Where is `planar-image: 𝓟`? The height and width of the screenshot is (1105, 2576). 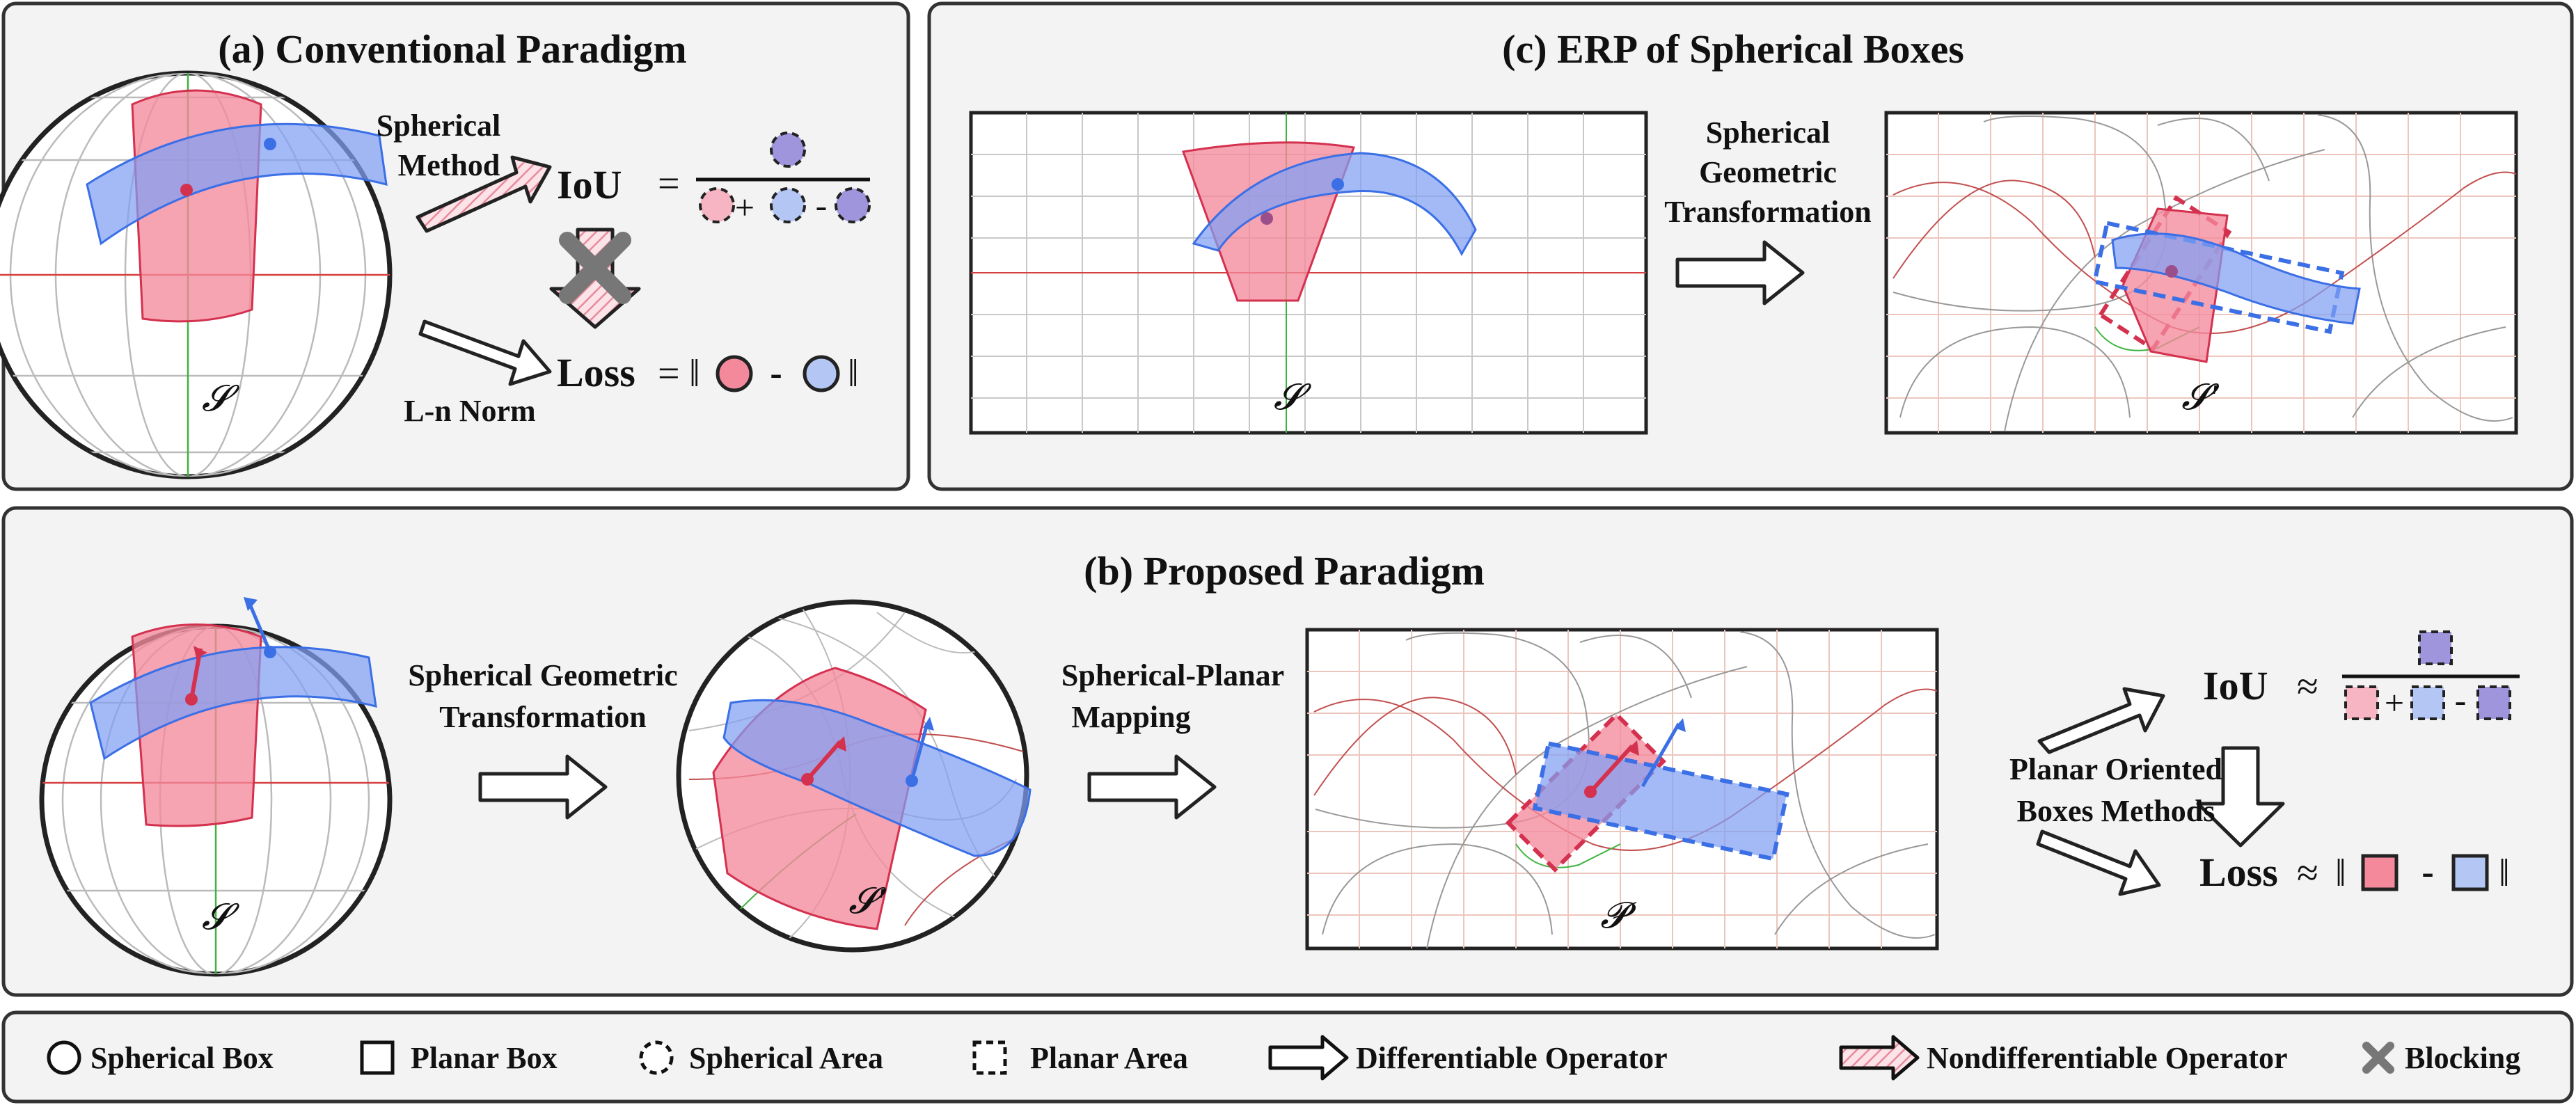
planar-image: 𝓟 is located at coordinates (1622, 789).